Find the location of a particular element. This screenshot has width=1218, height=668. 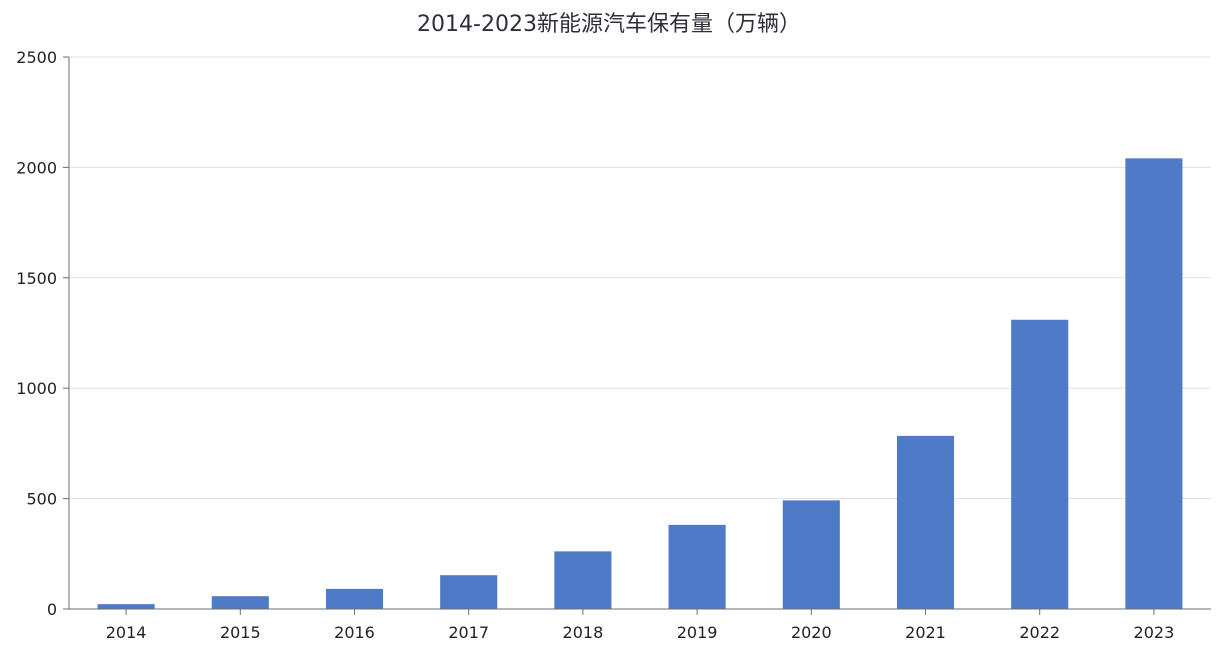

y-tick-label: 0 is located at coordinates (52, 609).